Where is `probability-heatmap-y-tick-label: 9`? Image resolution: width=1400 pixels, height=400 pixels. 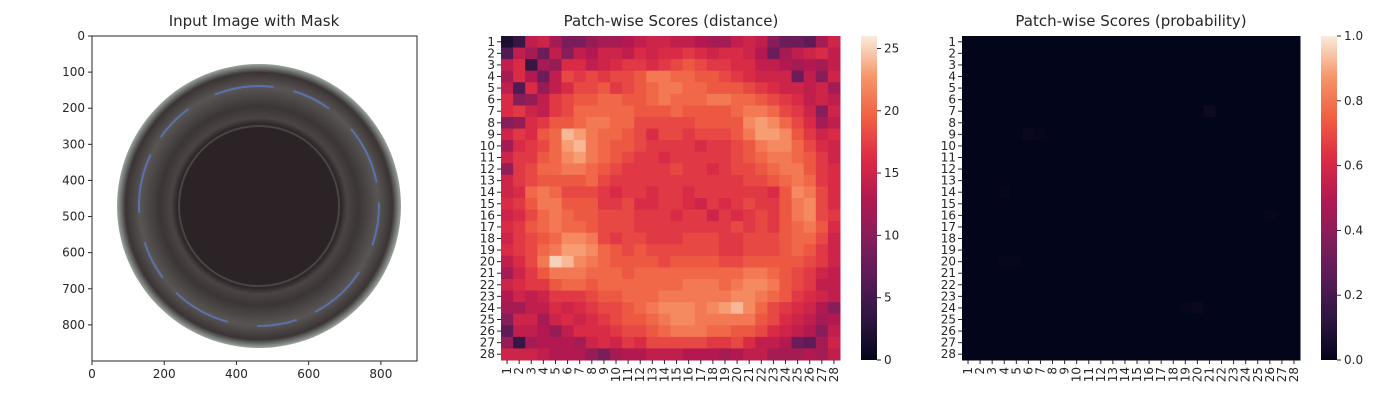 probability-heatmap-y-tick-label: 9 is located at coordinates (952, 134).